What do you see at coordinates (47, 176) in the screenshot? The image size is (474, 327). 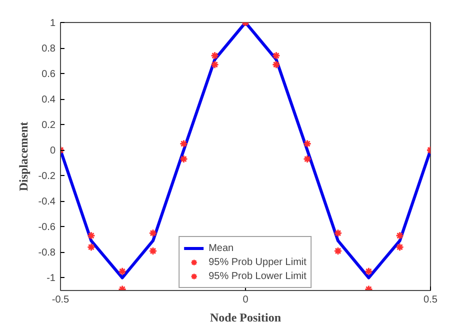 I see `y-tick-label: -0.2` at bounding box center [47, 176].